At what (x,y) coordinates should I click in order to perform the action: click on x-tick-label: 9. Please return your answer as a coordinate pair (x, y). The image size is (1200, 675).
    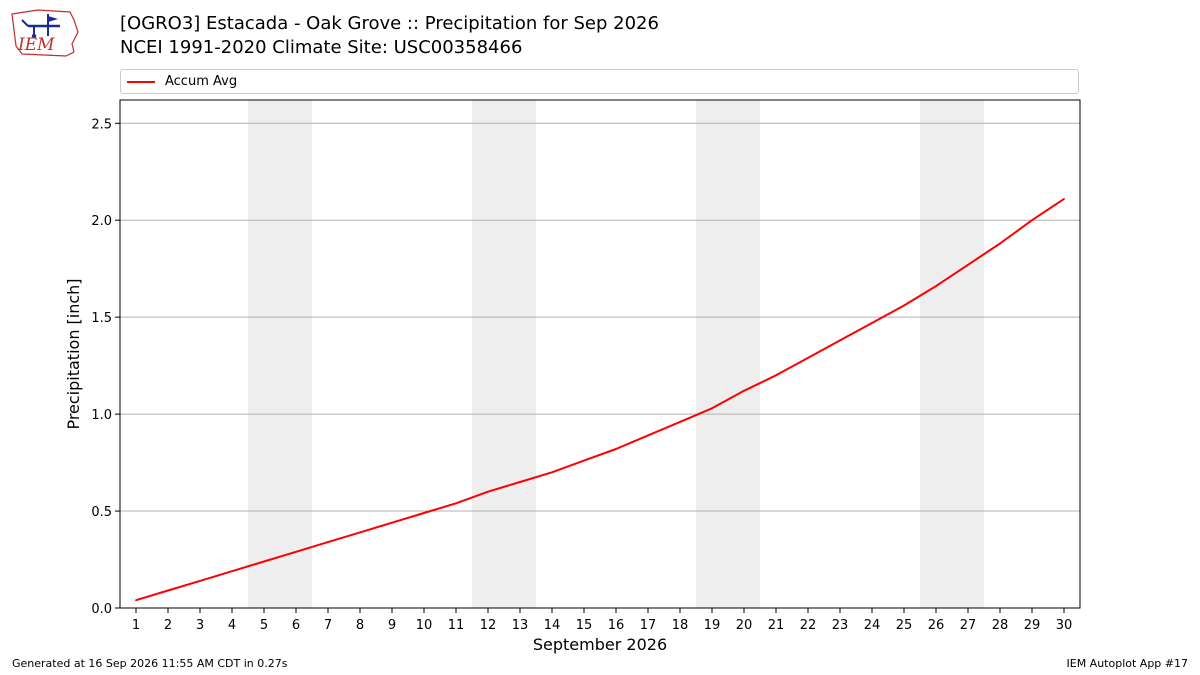
    Looking at the image, I should click on (392, 625).